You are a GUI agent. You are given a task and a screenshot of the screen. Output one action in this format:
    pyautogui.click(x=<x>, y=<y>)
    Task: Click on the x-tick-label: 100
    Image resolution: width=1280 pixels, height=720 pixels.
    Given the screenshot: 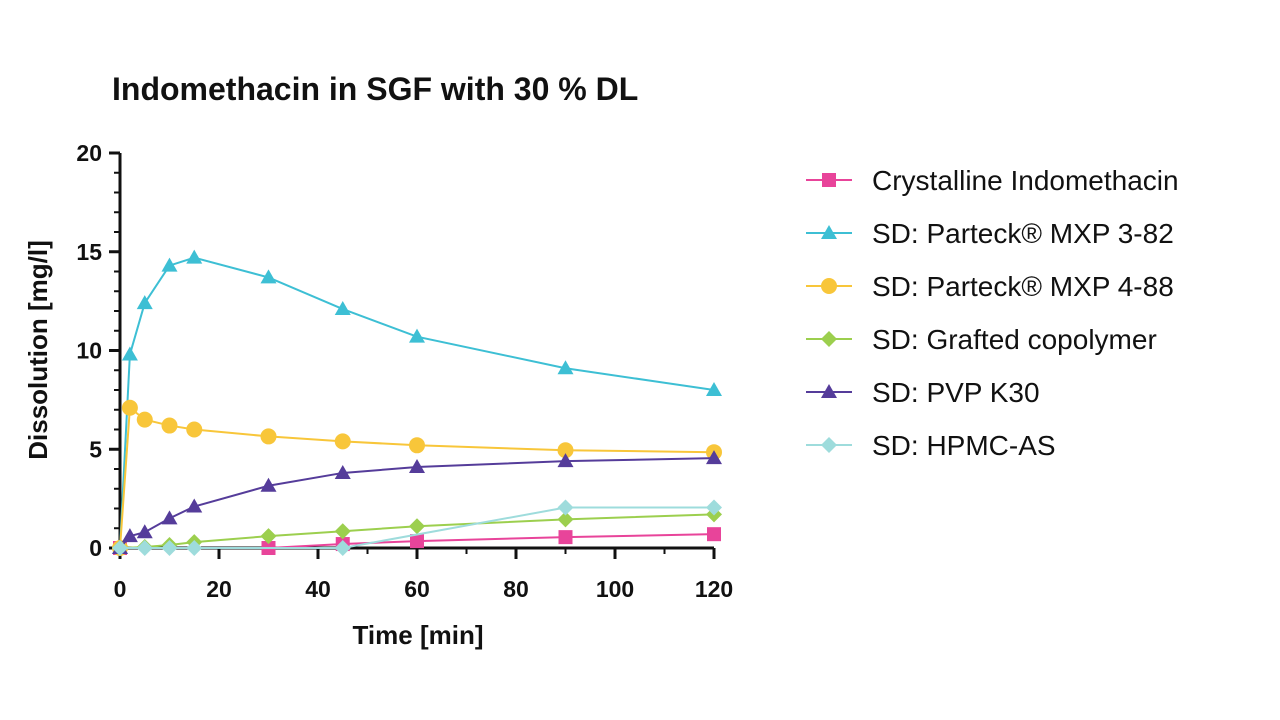 What is the action you would take?
    pyautogui.click(x=615, y=589)
    